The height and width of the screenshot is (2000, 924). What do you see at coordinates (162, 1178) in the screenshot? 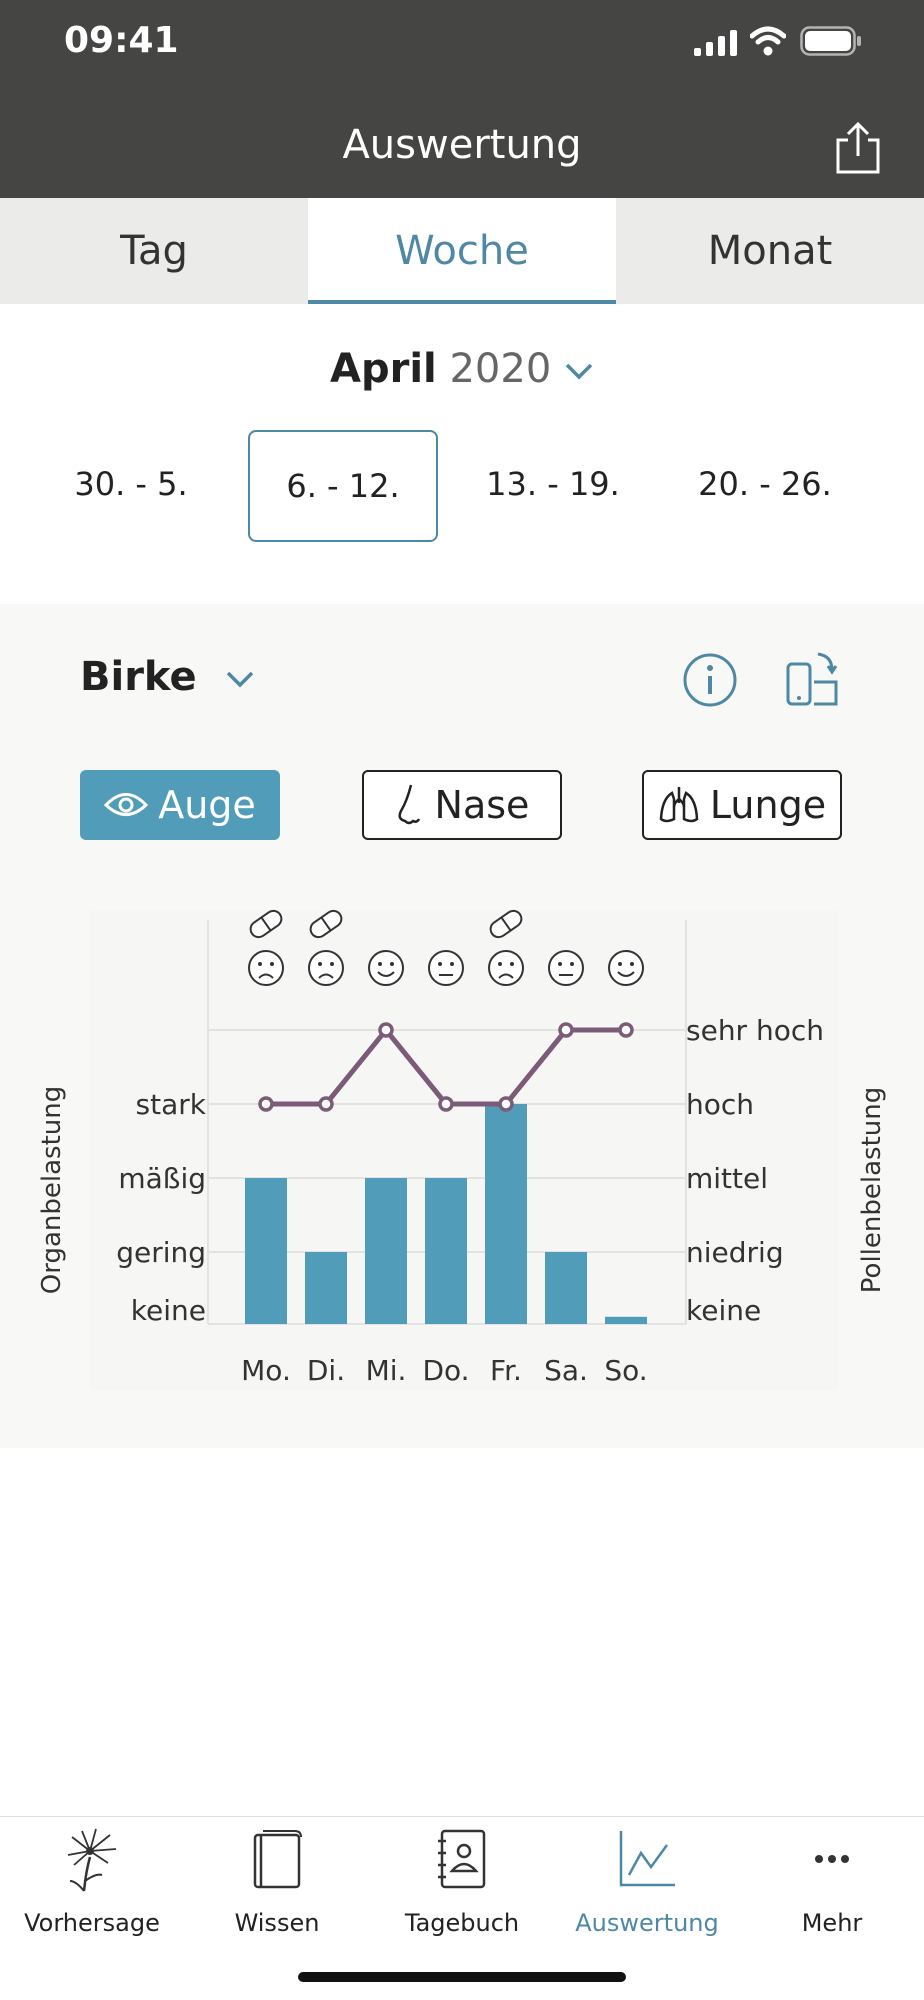
I see `left-tick-label: mäßig` at bounding box center [162, 1178].